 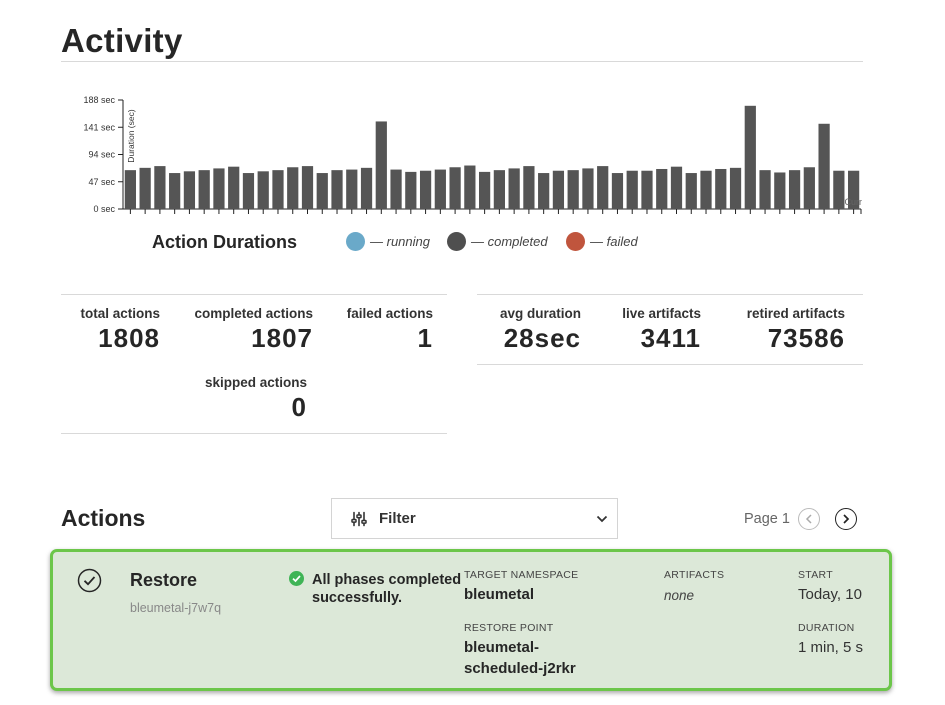 I want to click on stat-label: completed actions, so click(x=253, y=313).